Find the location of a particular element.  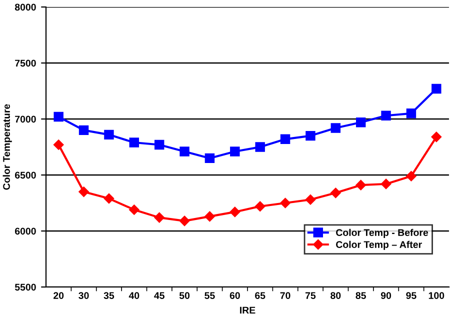

x-tick-label: 55 is located at coordinates (209, 295).